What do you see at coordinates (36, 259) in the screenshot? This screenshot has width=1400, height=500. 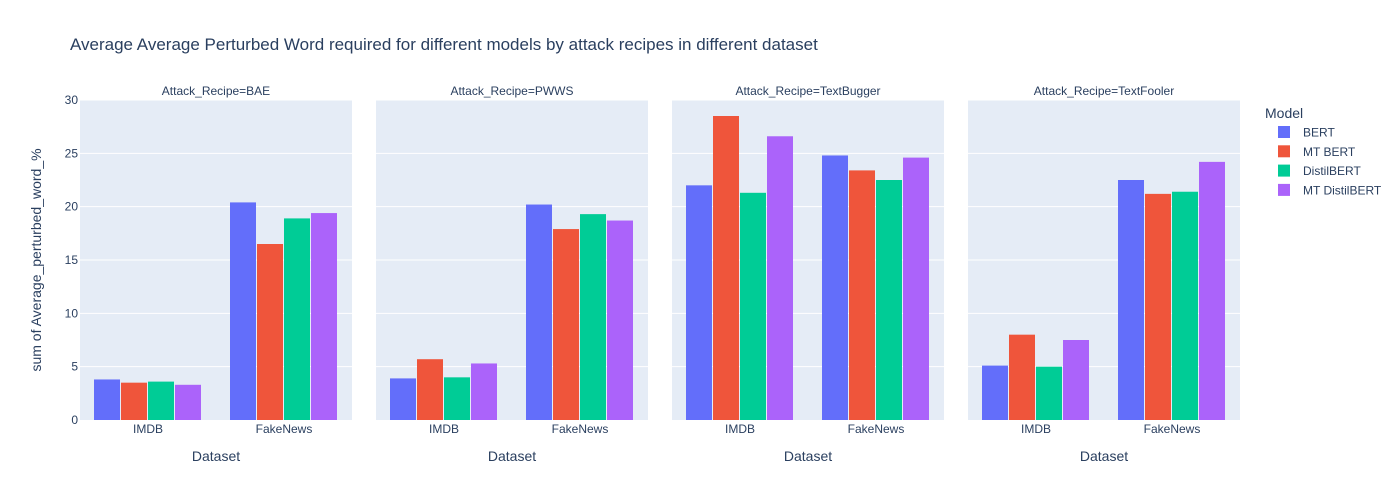 I see `y-axis-title: sum of Average_perturbed_word_%` at bounding box center [36, 259].